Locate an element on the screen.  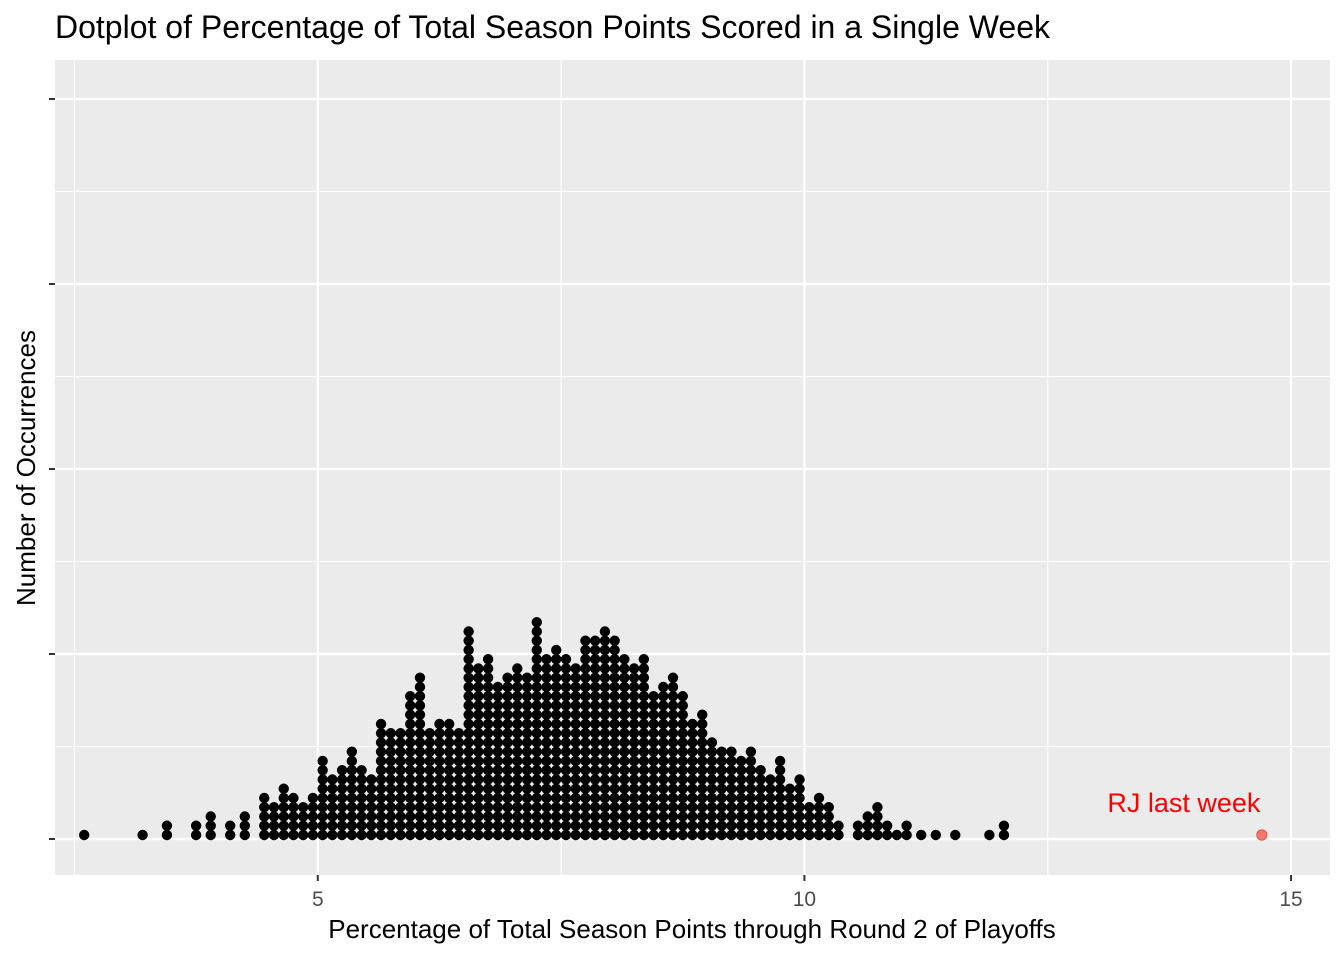
x-axis-ticks: 5 10 15 is located at coordinates (807, 893).